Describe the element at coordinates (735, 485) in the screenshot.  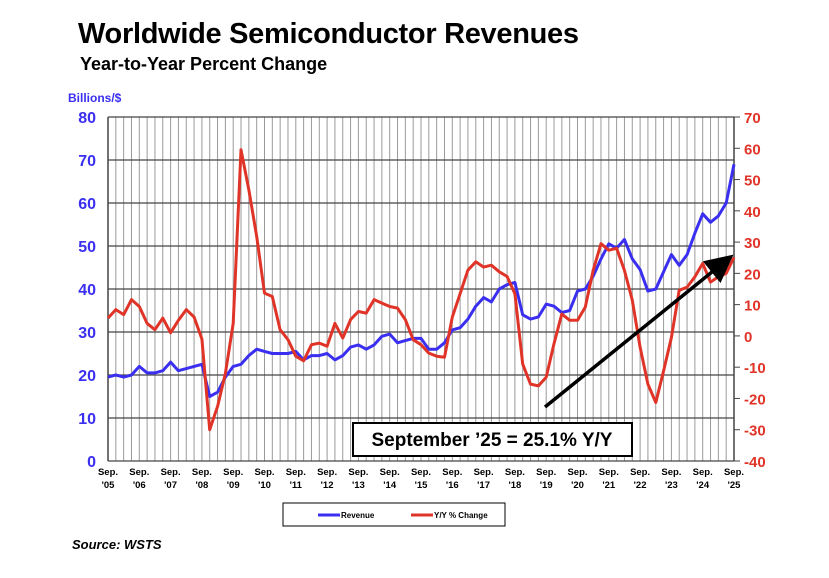
I see `x-tick-label: '25` at that location.